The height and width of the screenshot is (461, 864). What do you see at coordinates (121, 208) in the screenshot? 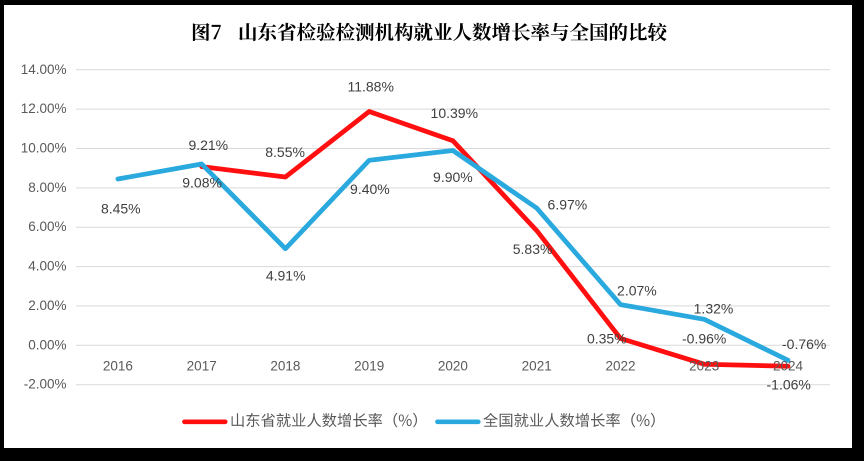
I see `svg-text: 8.45%` at bounding box center [121, 208].